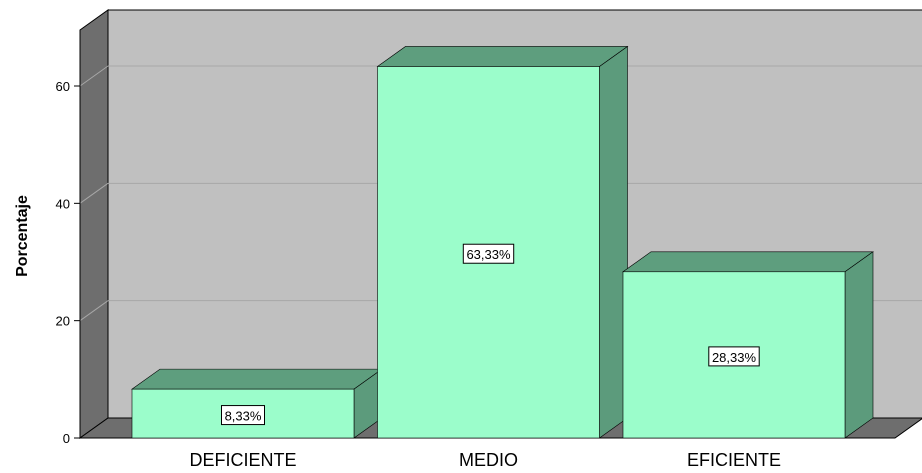  I want to click on x-axis: DEFICIENTE MEDIO EFICIENTE, so click(485, 460).